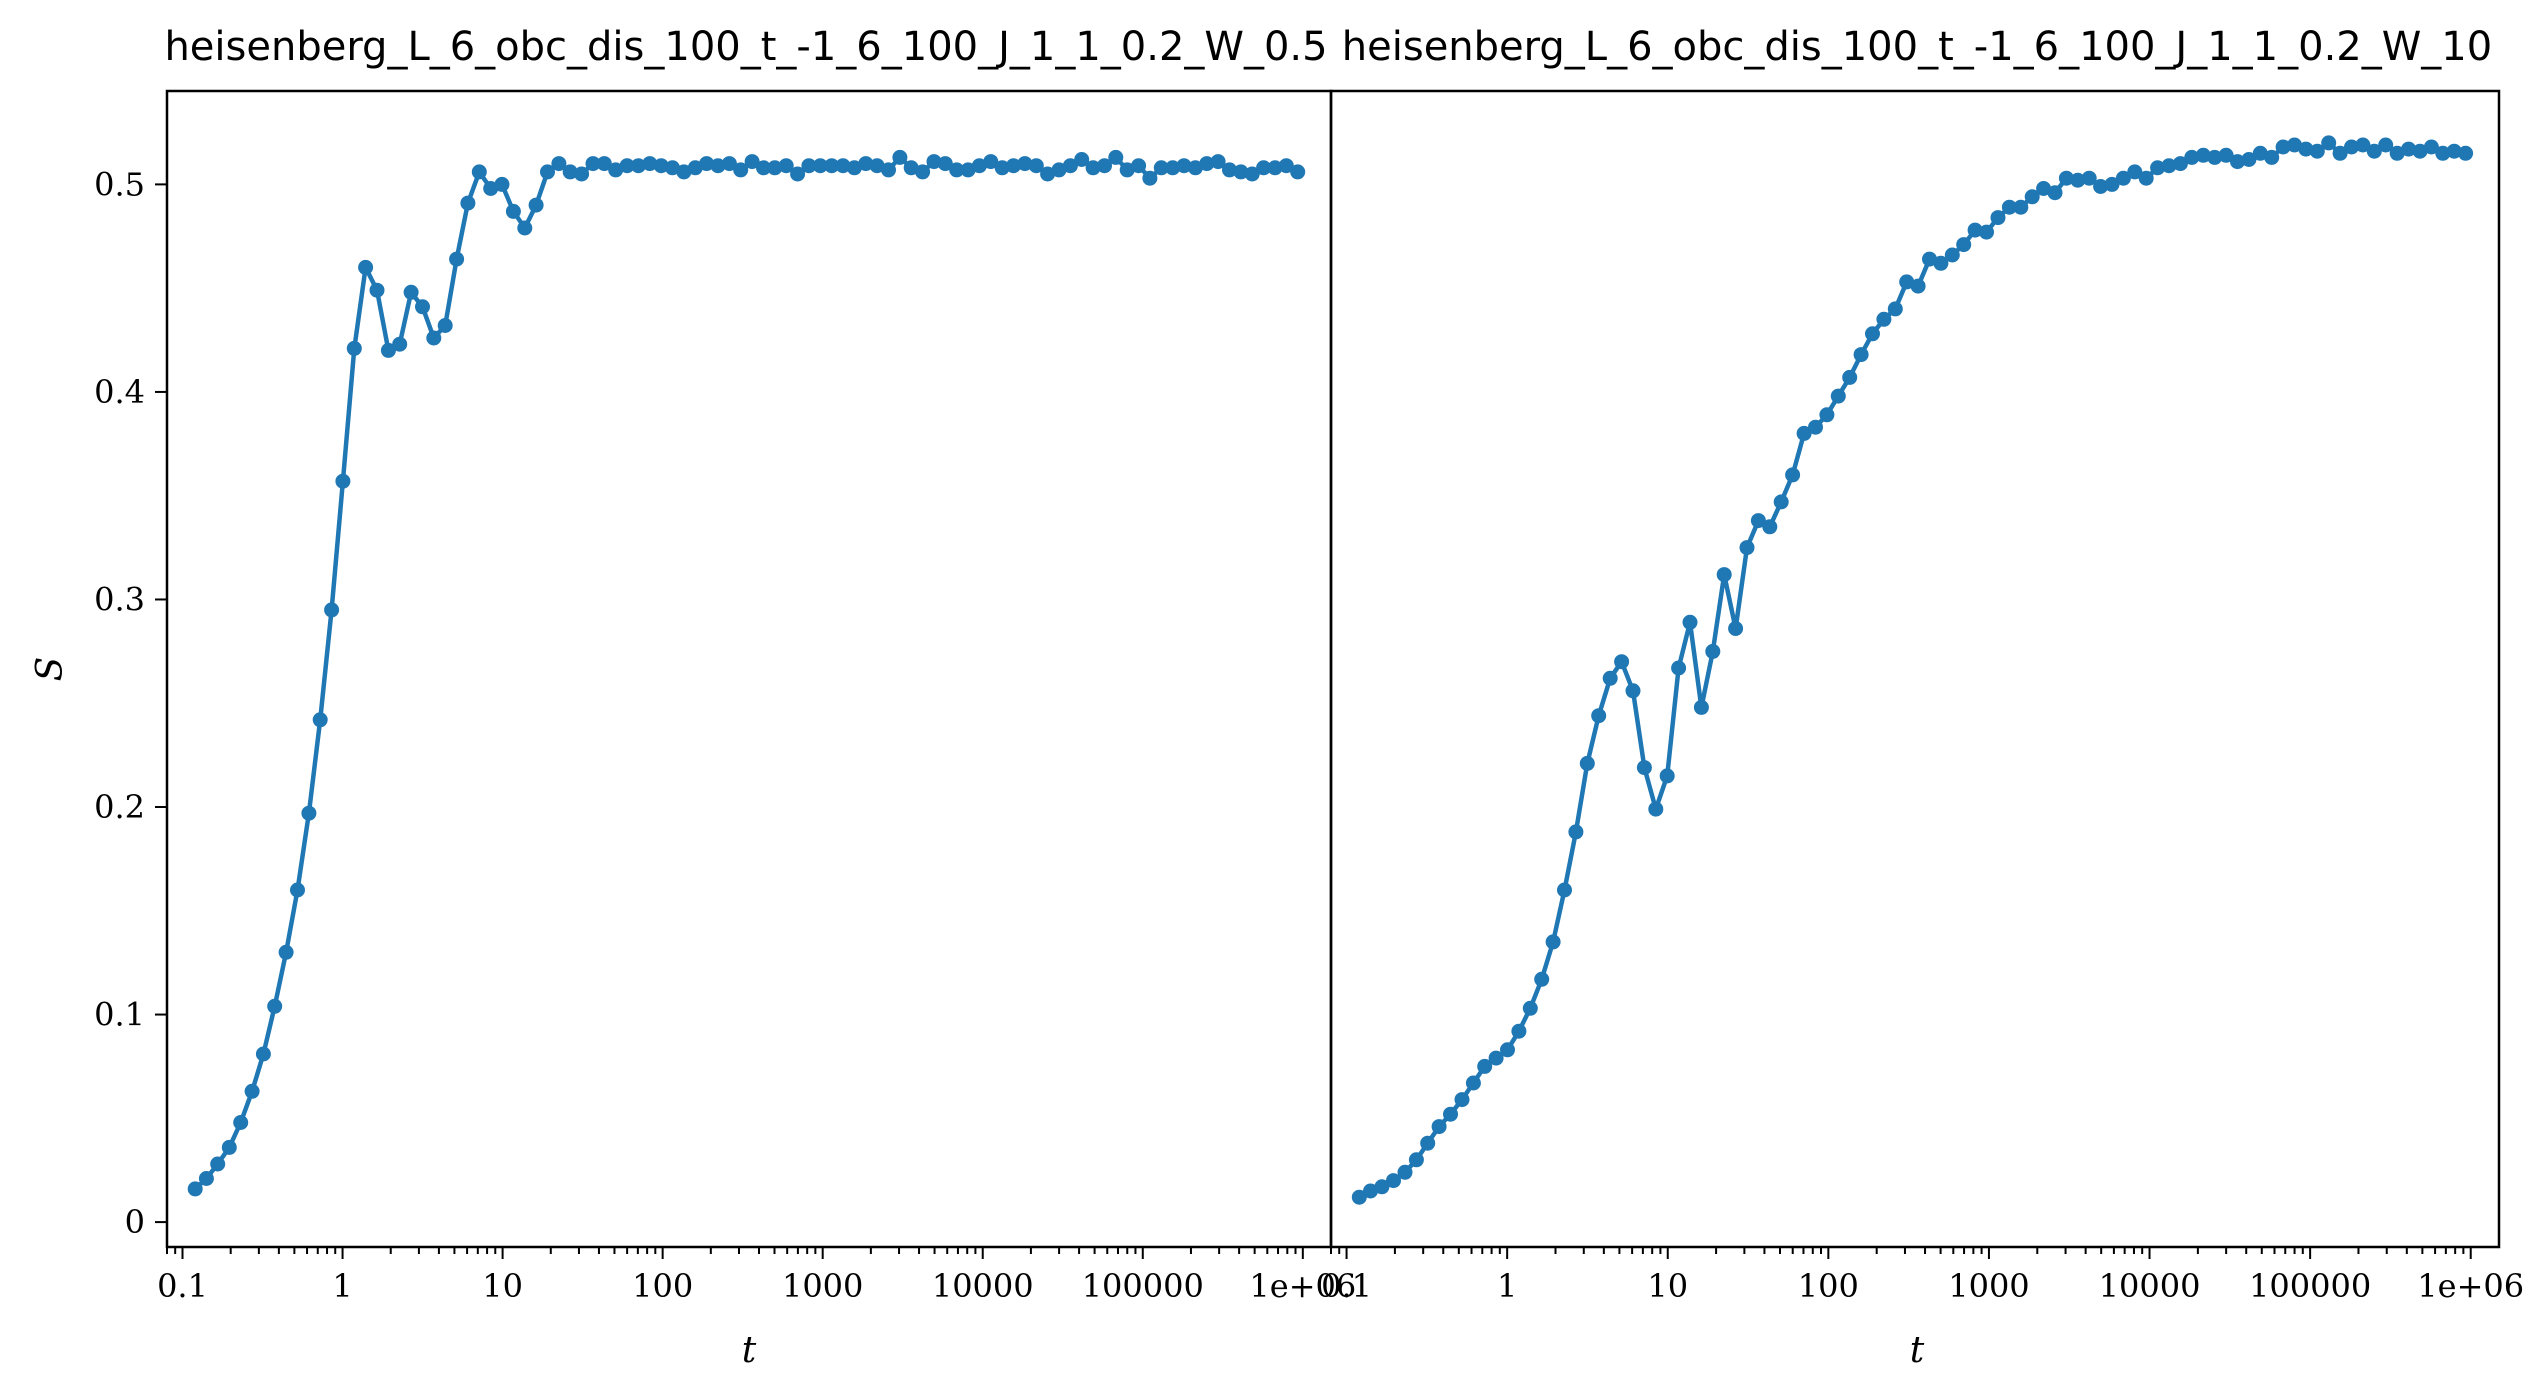 Image resolution: width=2534 pixels, height=1394 pixels. What do you see at coordinates (2150, 1286) in the screenshot?
I see `x-tick-label: 10000` at bounding box center [2150, 1286].